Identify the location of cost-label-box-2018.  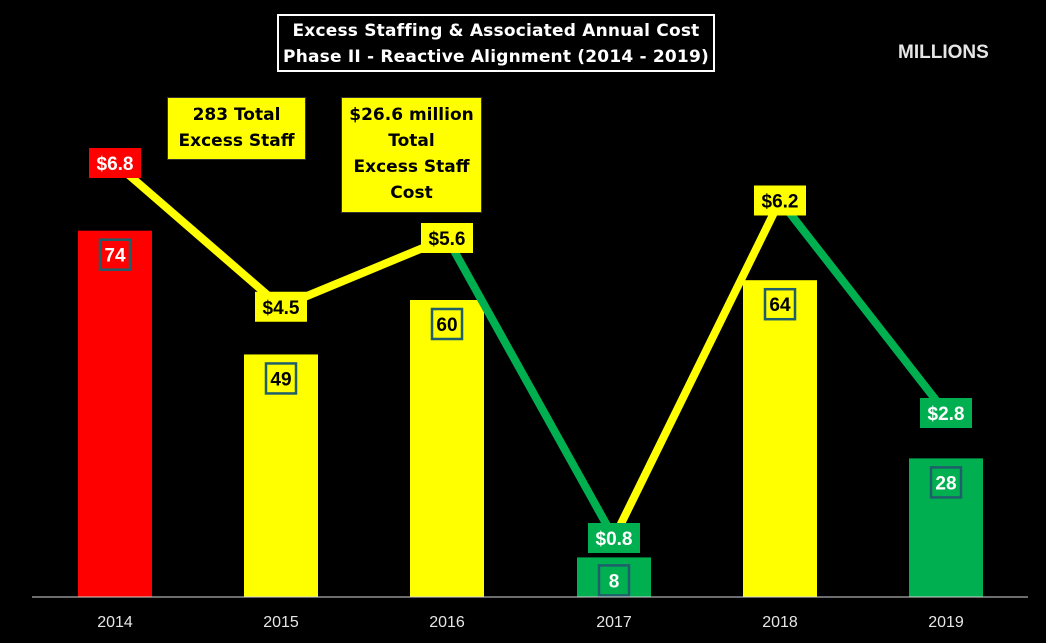
(780, 200).